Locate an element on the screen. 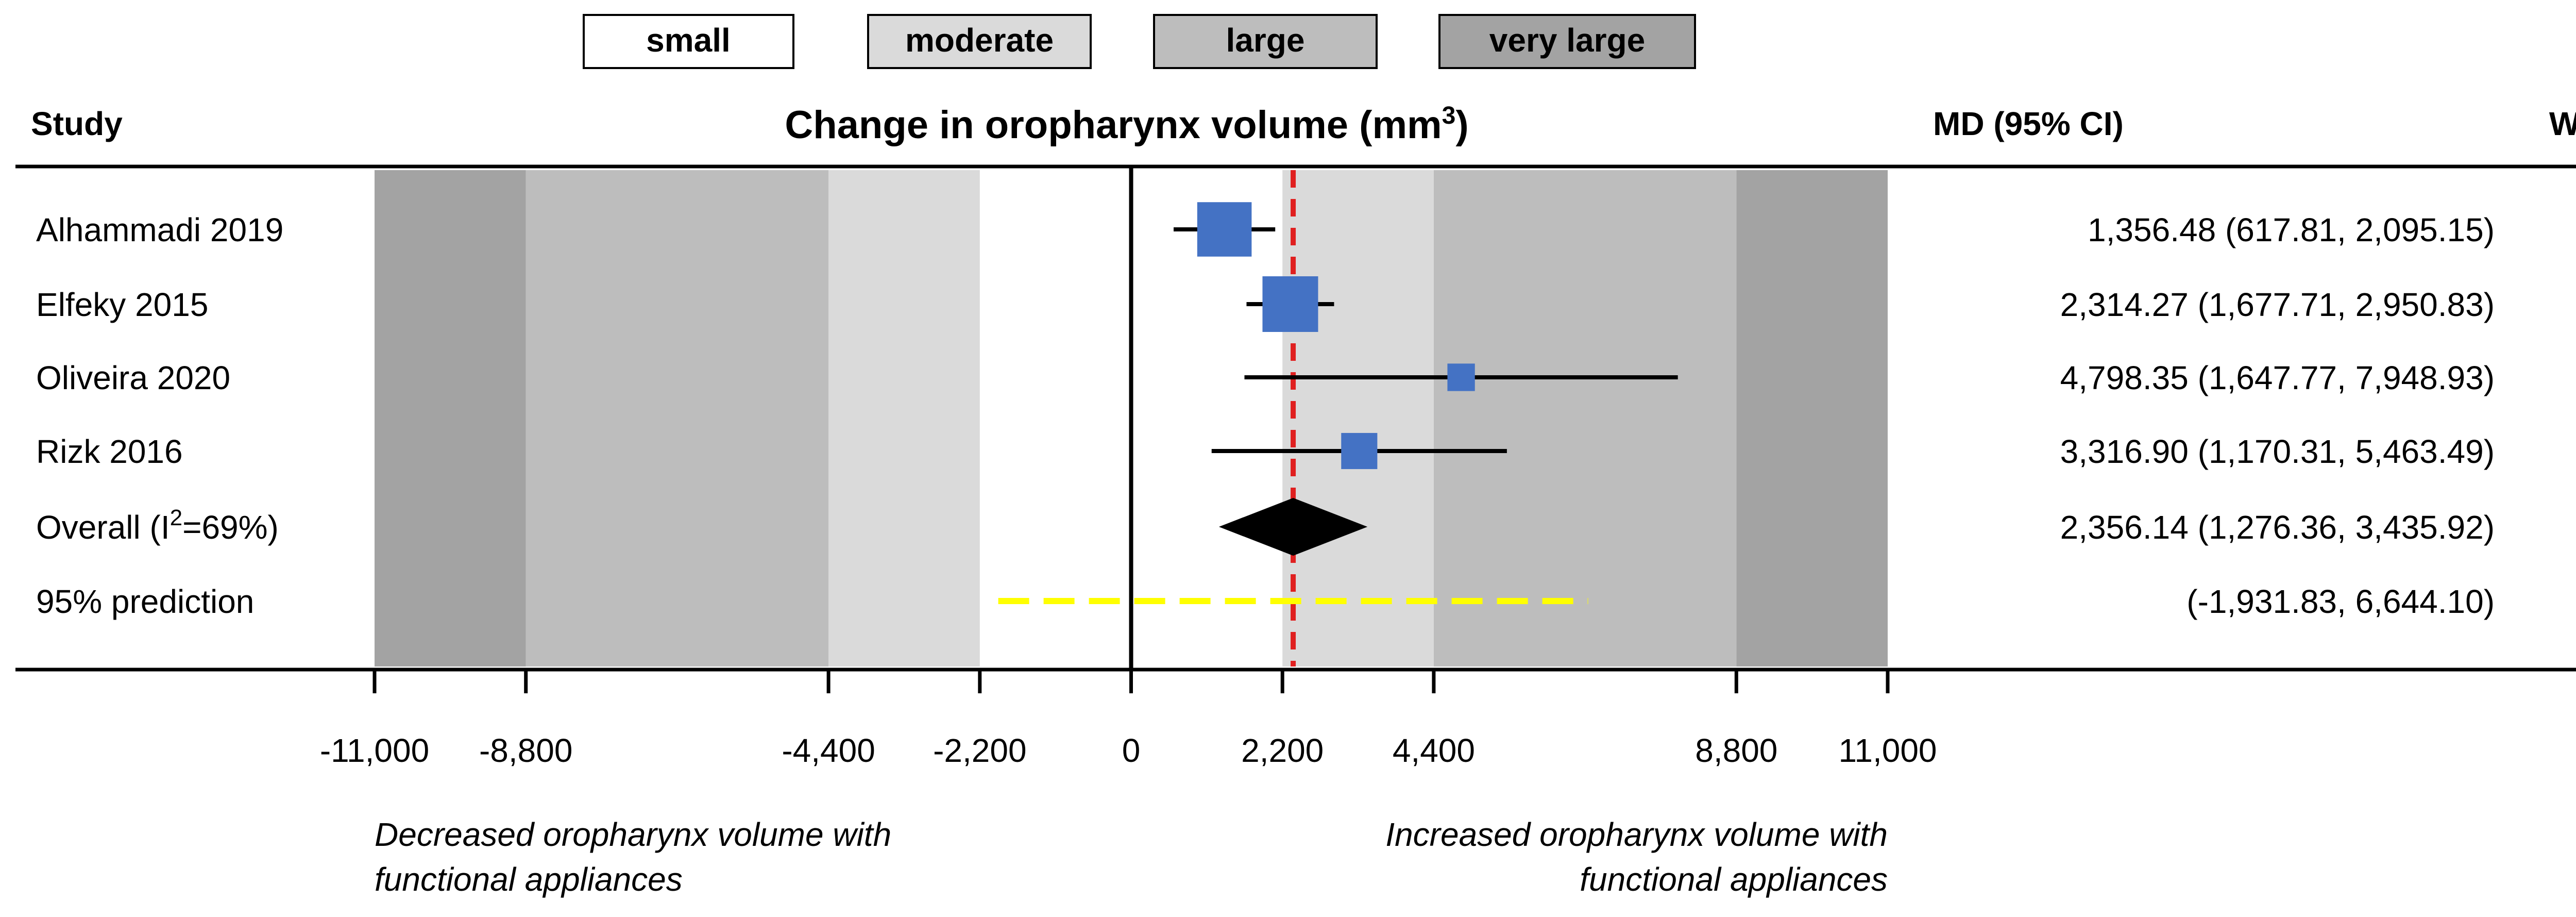 Image resolution: width=2576 pixels, height=917 pixels. study-name: Rizk 2016 is located at coordinates (109, 451).